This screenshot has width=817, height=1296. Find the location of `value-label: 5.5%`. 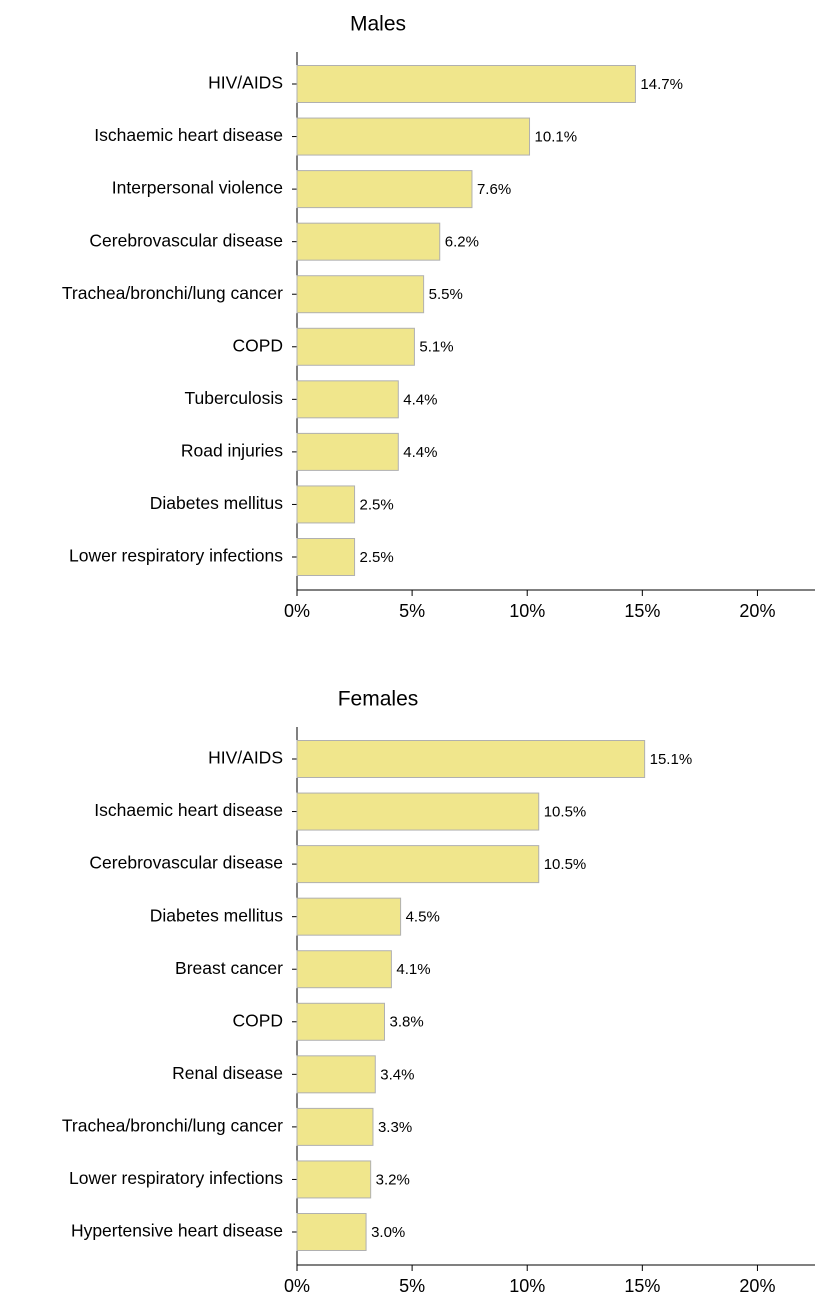

value-label: 5.5% is located at coordinates (446, 294).